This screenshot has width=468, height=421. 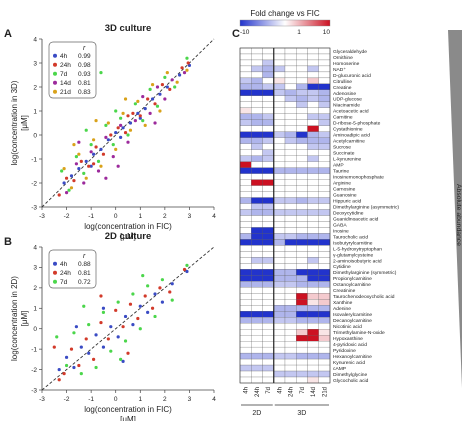 What do you see at coordinates (72, 70) in the screenshot?
I see `legend-box` at bounding box center [72, 70].